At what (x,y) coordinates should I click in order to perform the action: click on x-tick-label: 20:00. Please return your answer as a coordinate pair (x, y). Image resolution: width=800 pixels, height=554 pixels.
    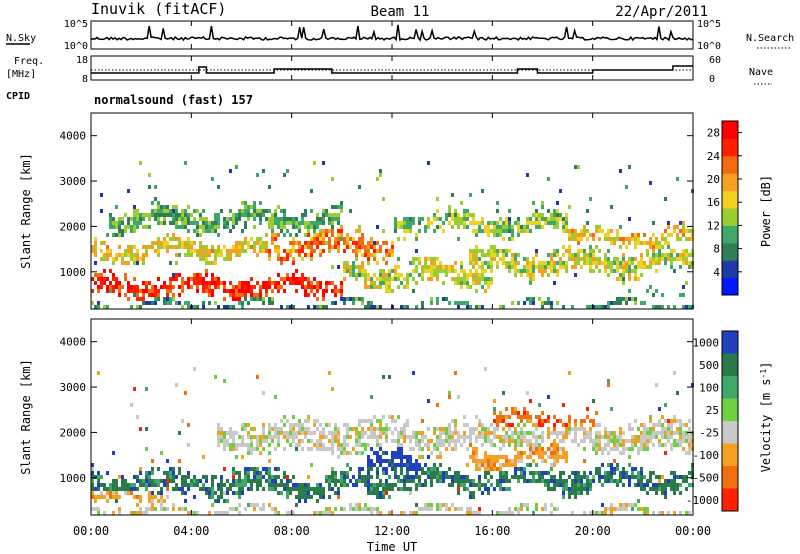
    Looking at the image, I should click on (593, 531).